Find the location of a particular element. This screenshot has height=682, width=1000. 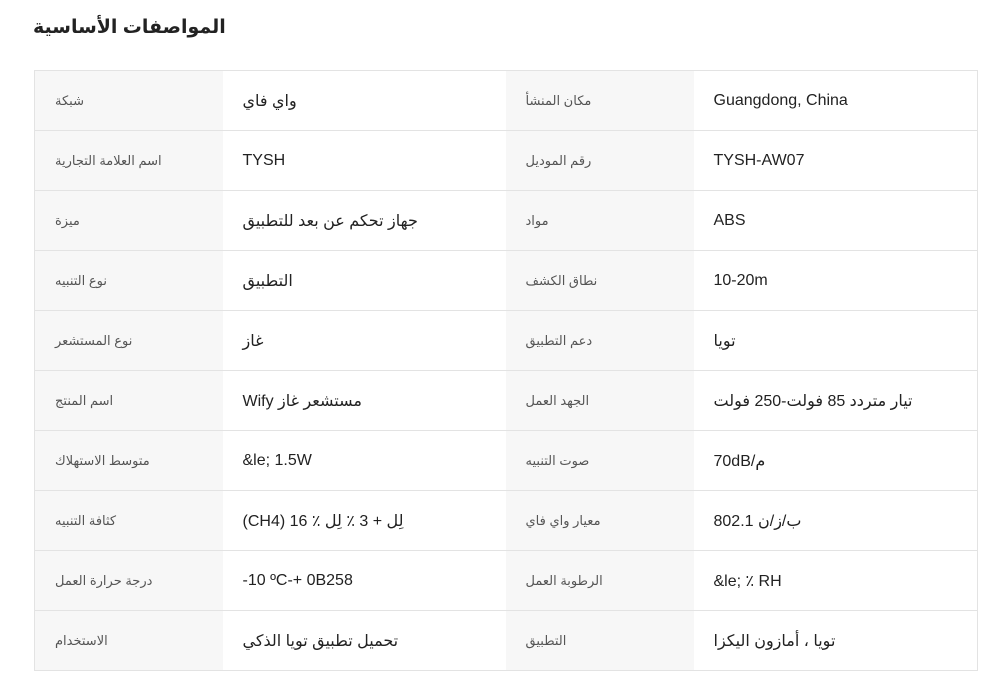

spec-value: (CH4) لِل + 3 ٪ لِل ٪ 16 is located at coordinates (364, 520).